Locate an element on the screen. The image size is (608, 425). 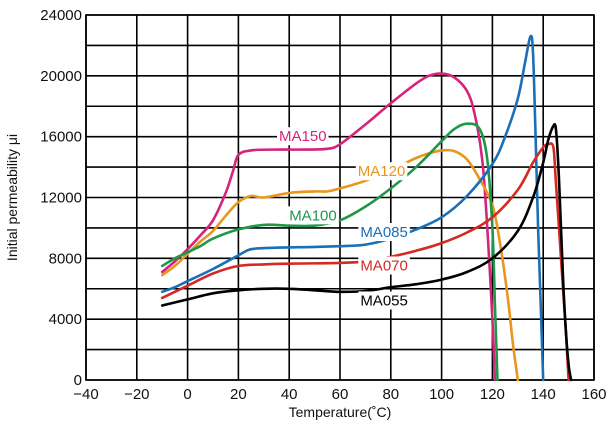
series-label-ma055: MA055 is located at coordinates (384, 300).